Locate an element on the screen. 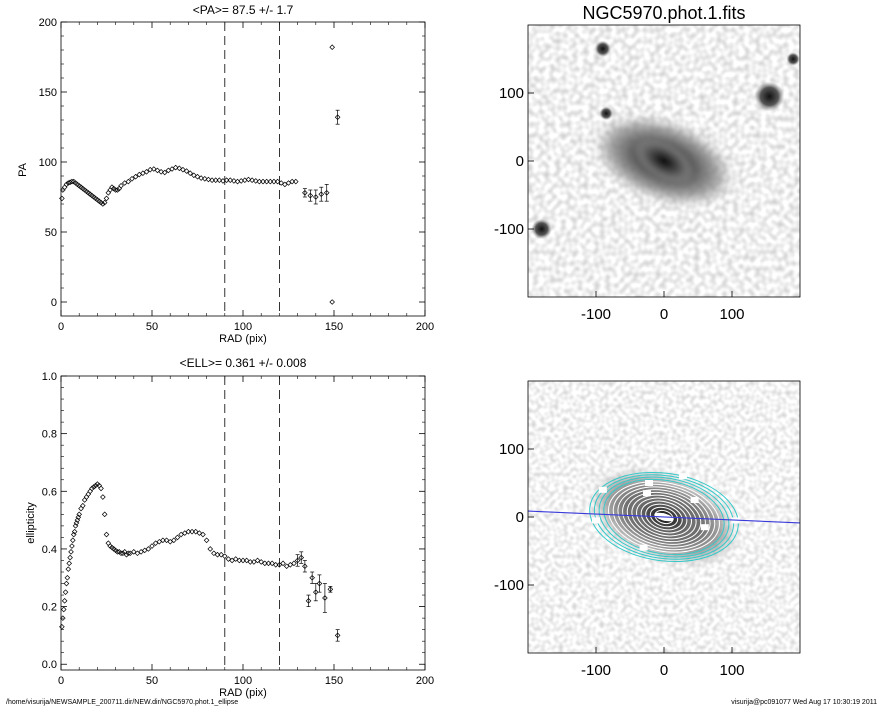 Image resolution: width=885 pixels, height=708 pixels. isophote-contour is located at coordinates (664, 517).